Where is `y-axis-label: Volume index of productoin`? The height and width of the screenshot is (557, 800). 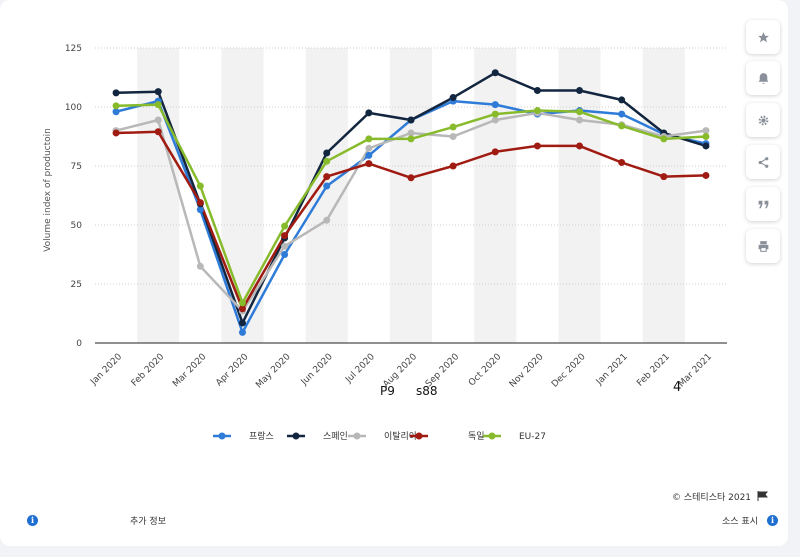
y-axis-label: Volume index of productoin is located at coordinates (48, 190).